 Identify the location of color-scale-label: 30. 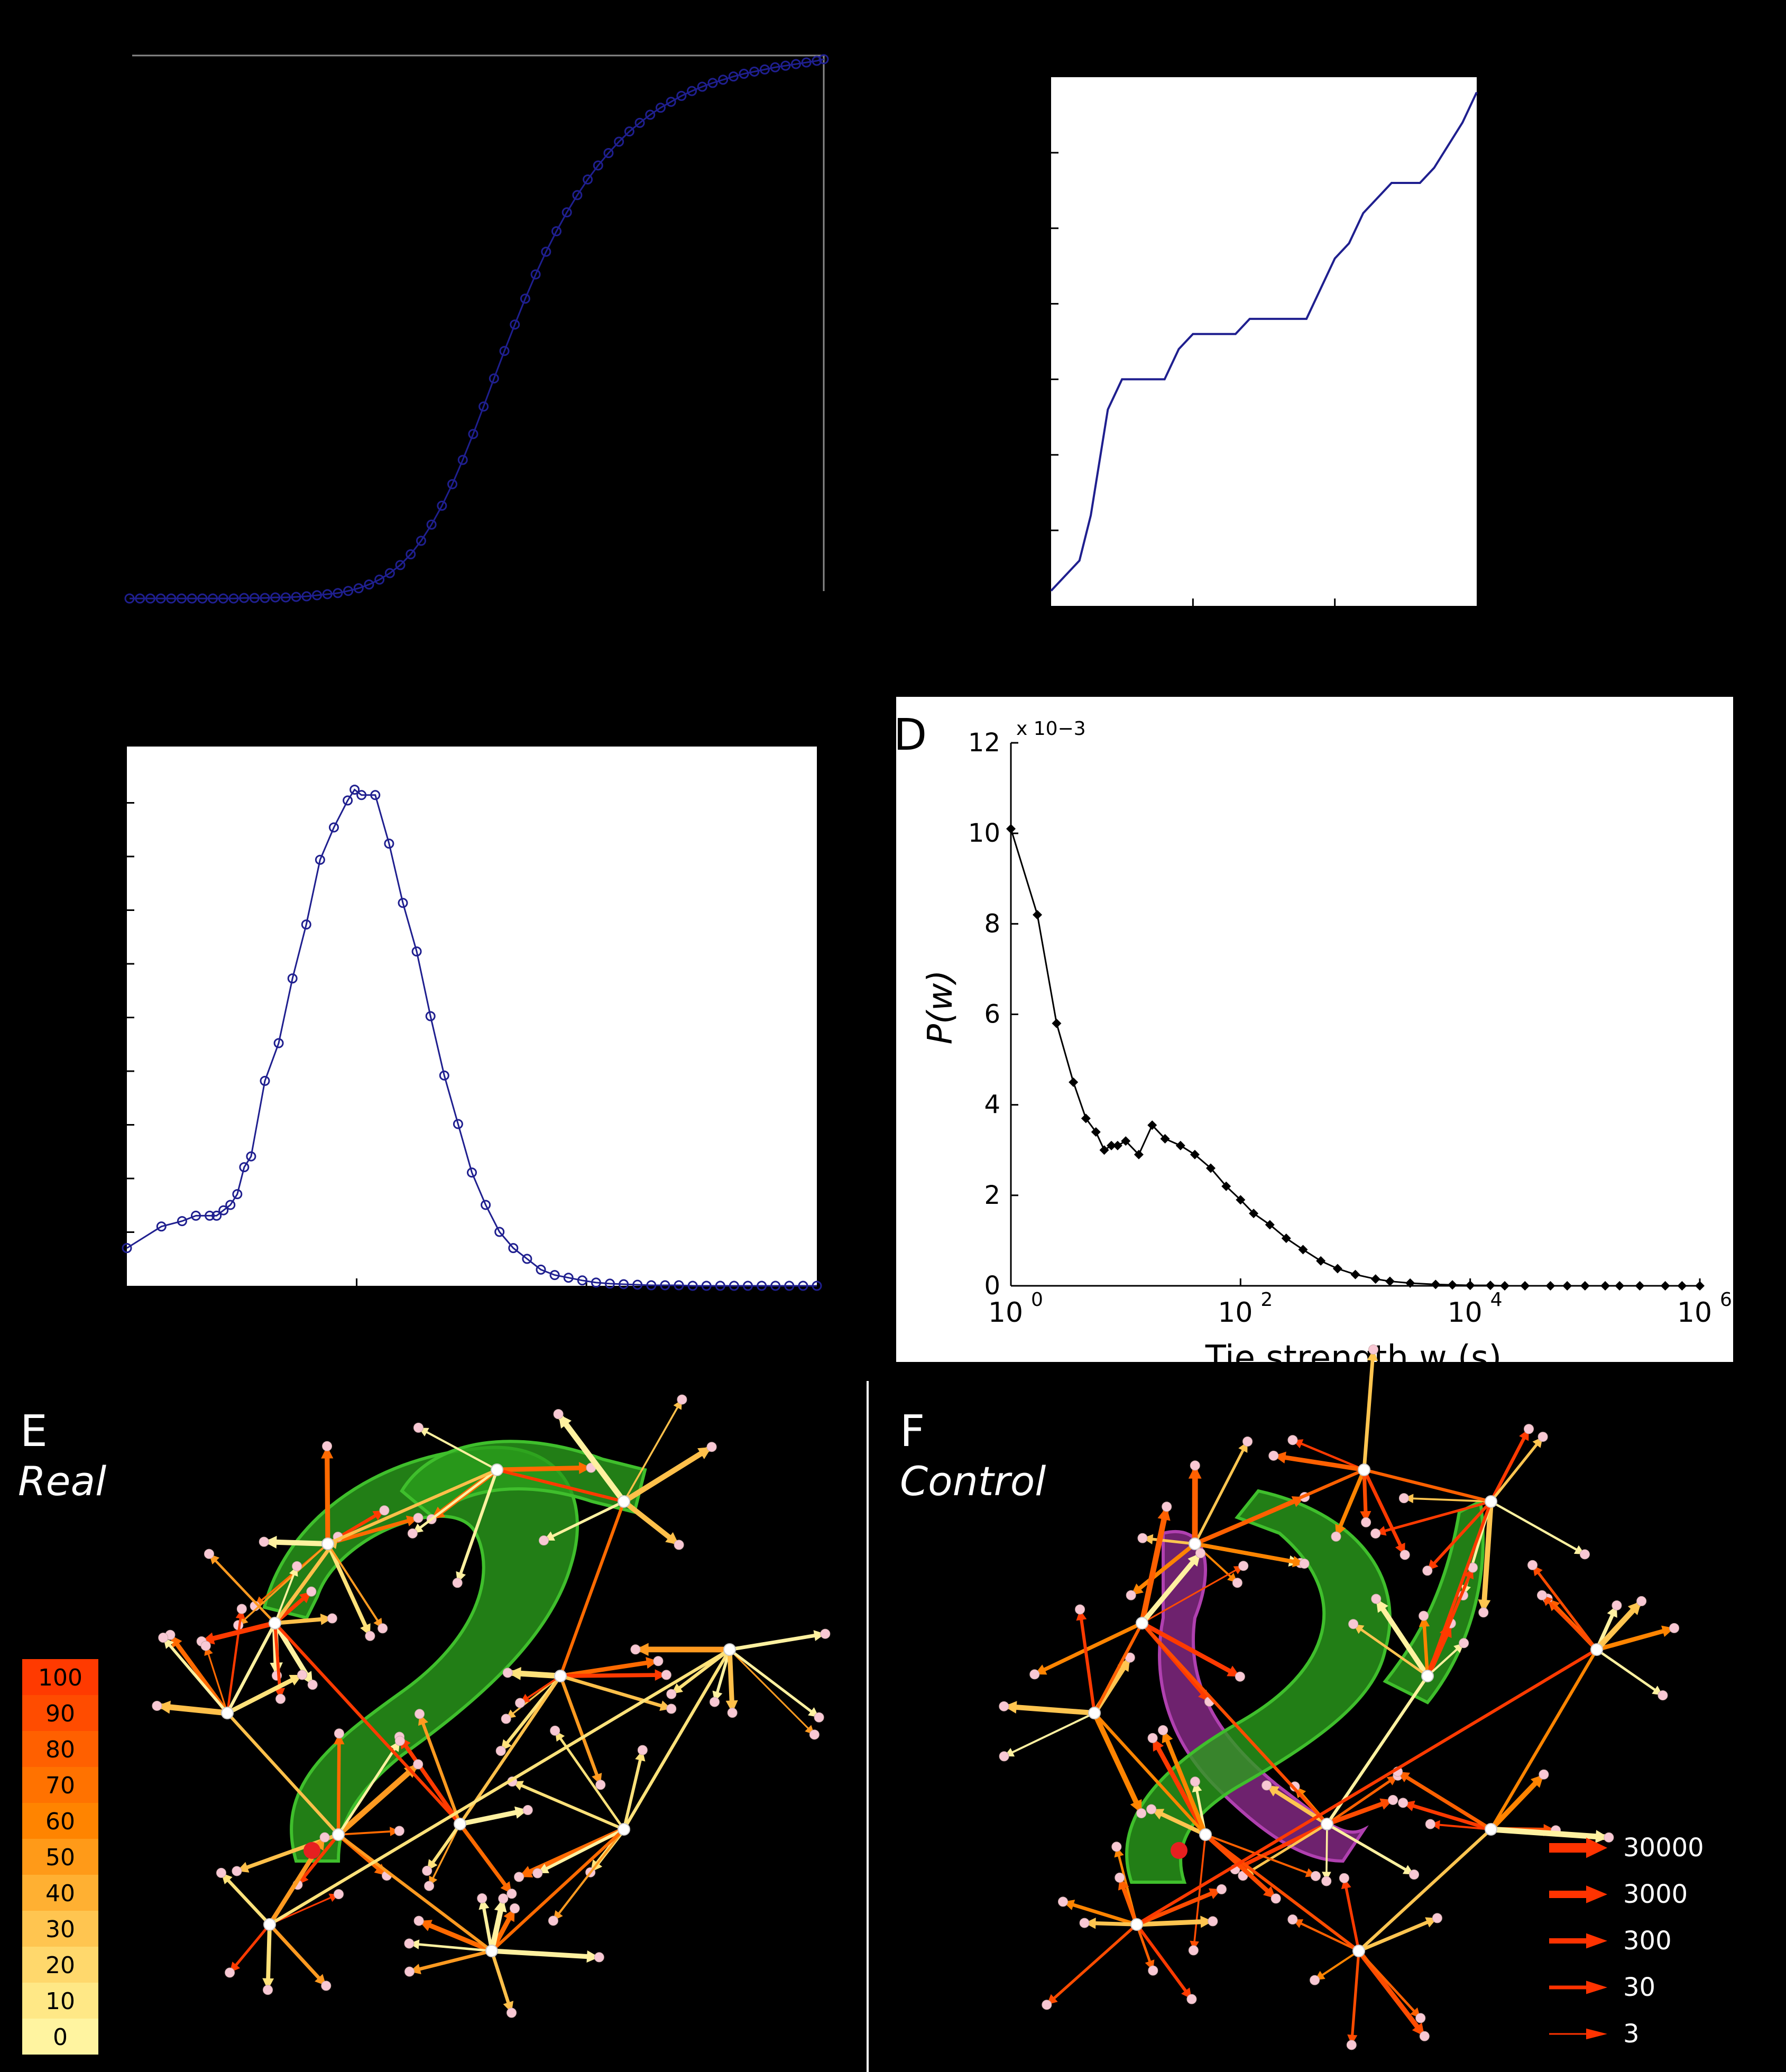
(60, 1929).